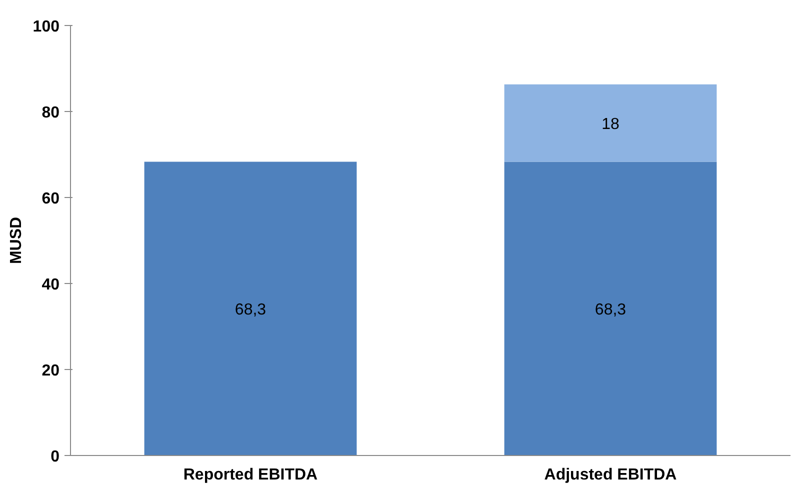  Describe the element at coordinates (51, 199) in the screenshot. I see `y-tick-label: 60` at that location.